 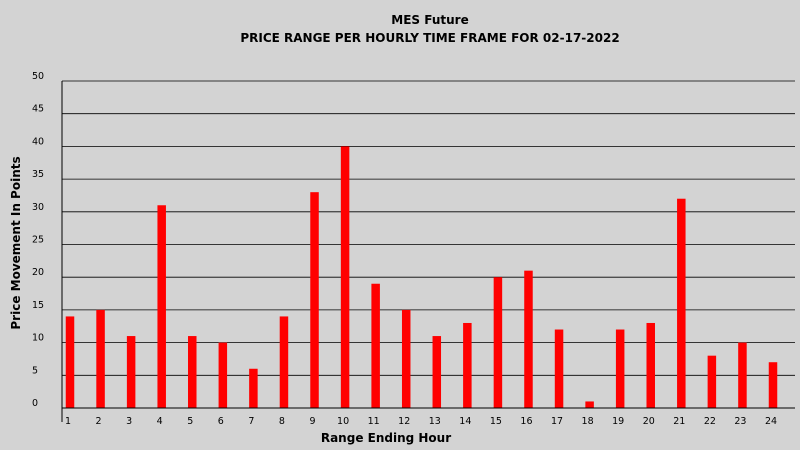 What do you see at coordinates (429, 20) in the screenshot?
I see `chart-title: MES Future` at bounding box center [429, 20].